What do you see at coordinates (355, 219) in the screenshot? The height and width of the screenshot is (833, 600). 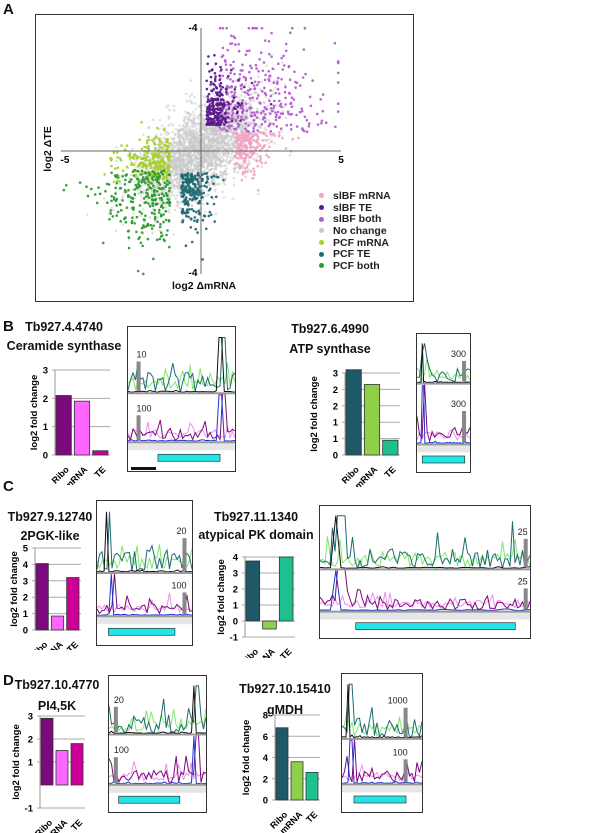 I see `legend-item: slBF both` at bounding box center [355, 219].